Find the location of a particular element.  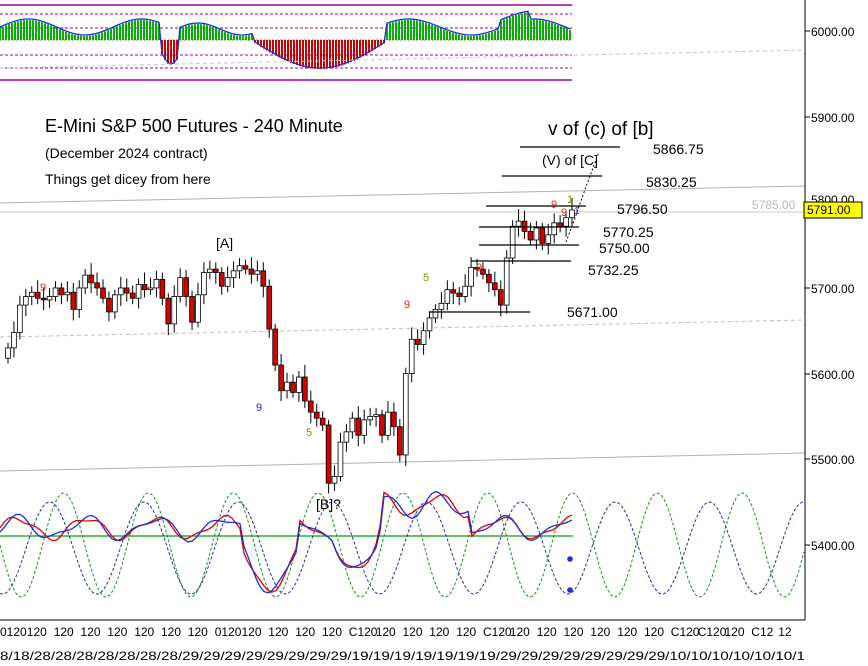

level-label-5750: 5750.00 is located at coordinates (624, 248).